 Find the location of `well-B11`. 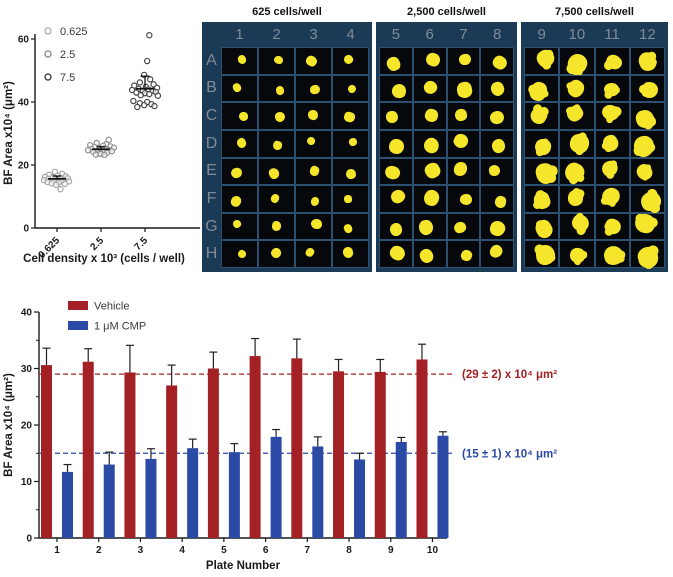

well-B11 is located at coordinates (612, 88).